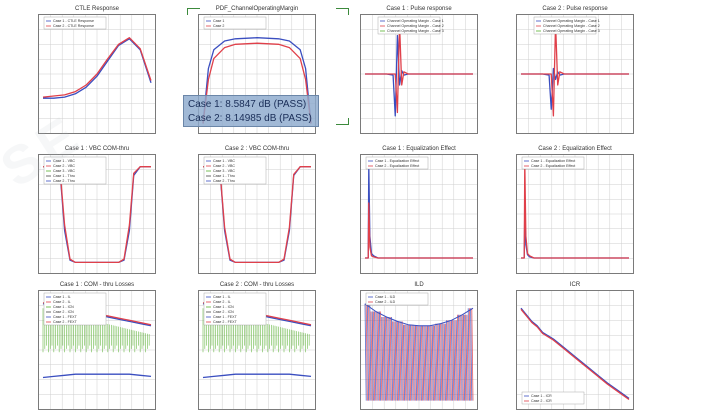 The width and height of the screenshot is (720, 416). Describe the element at coordinates (419, 149) in the screenshot. I see `chart-title-eq1: Case 1 : Equalization Effect` at that location.